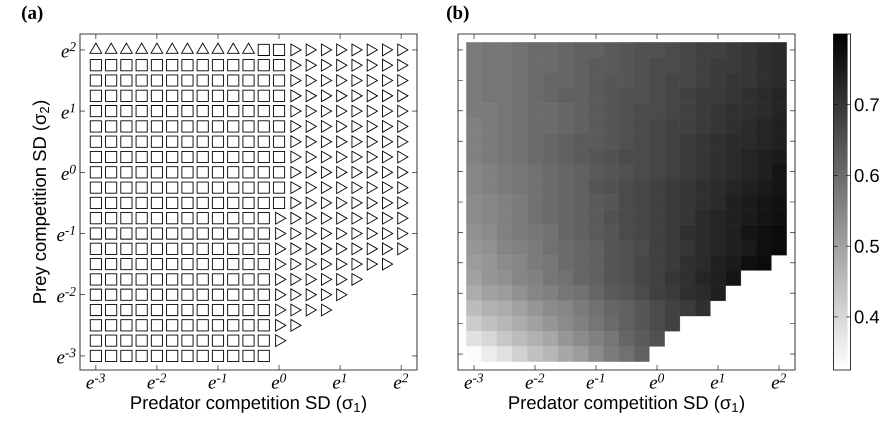  Describe the element at coordinates (41, 201) in the screenshot. I see `y-axis-title: Prey competition SD (σ$_{2}$)` at that location.